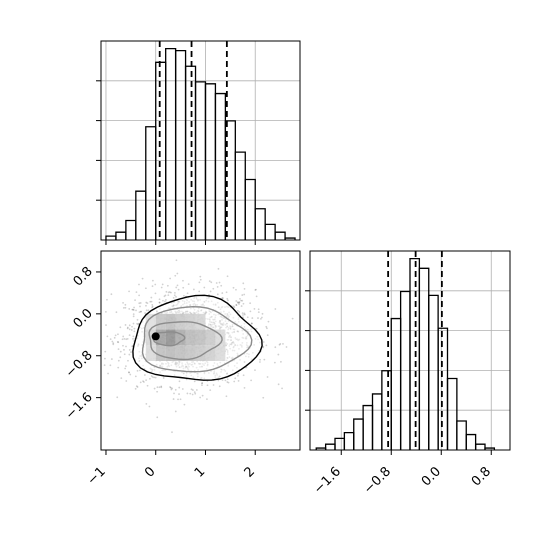 This screenshot has height=550, width=550. Describe the element at coordinates (83, 276) in the screenshot. I see `scatter-ytick-label-3: 0.8` at that location.